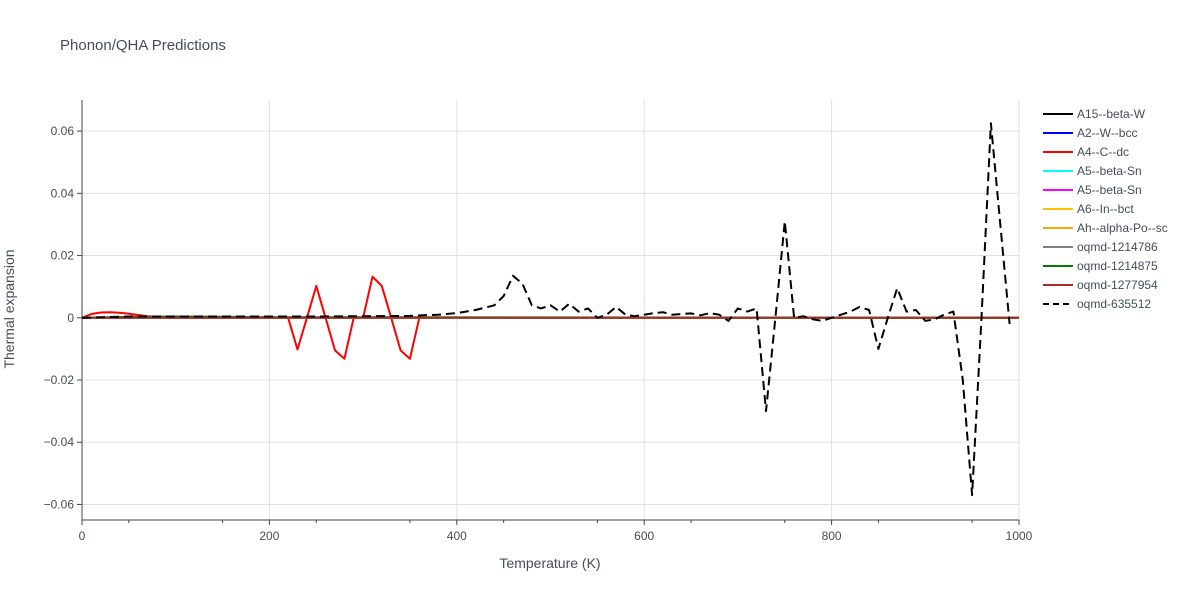  Describe the element at coordinates (832, 536) in the screenshot. I see `x-tick-label: 800` at that location.